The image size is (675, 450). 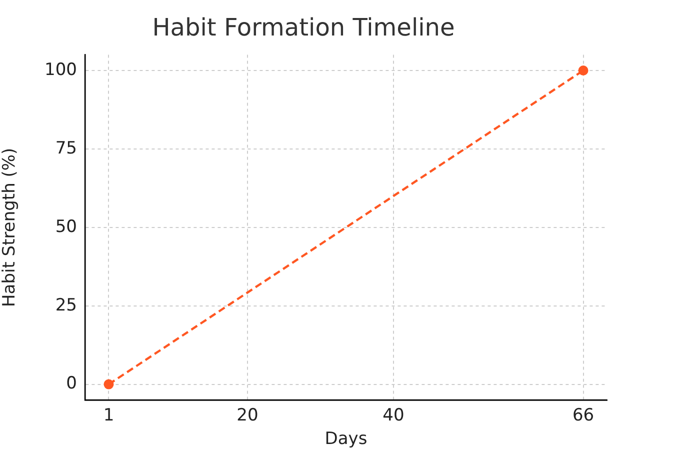 What do you see at coordinates (247, 416) in the screenshot?
I see `x-tick-label: 20` at bounding box center [247, 416].